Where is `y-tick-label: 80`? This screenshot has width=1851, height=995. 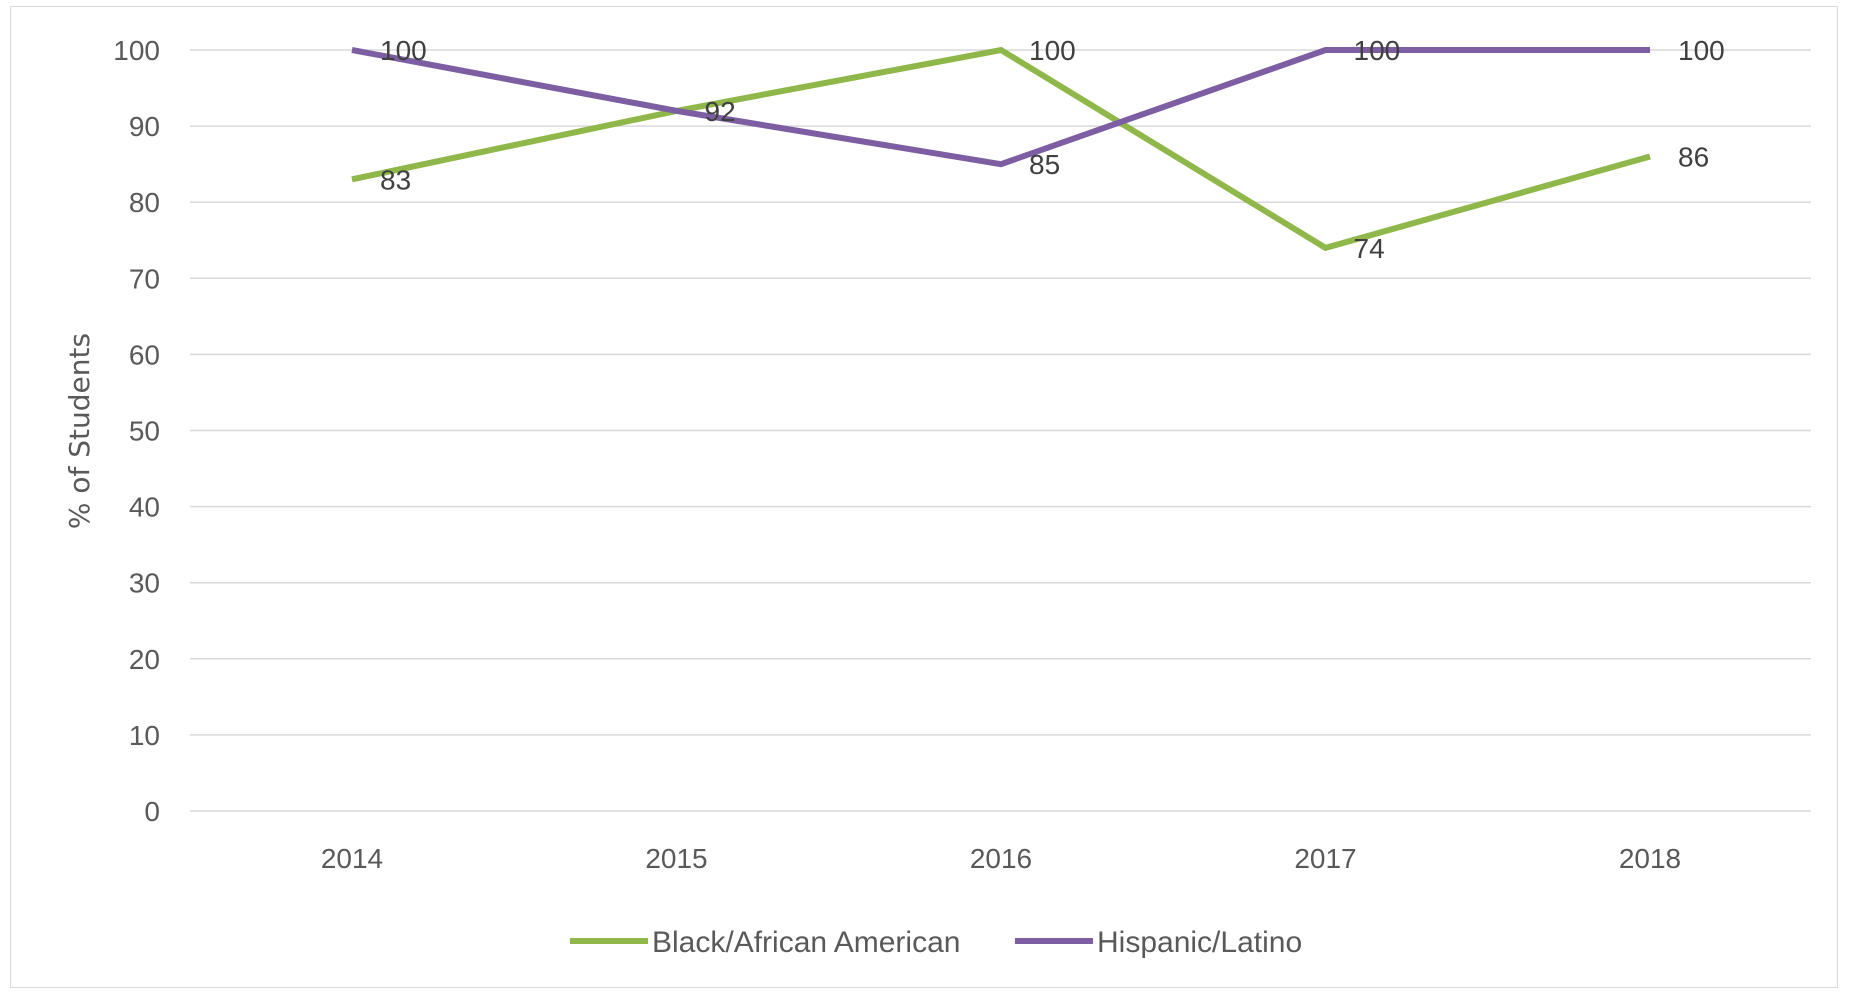
y-tick-label: 80 is located at coordinates (144, 202).